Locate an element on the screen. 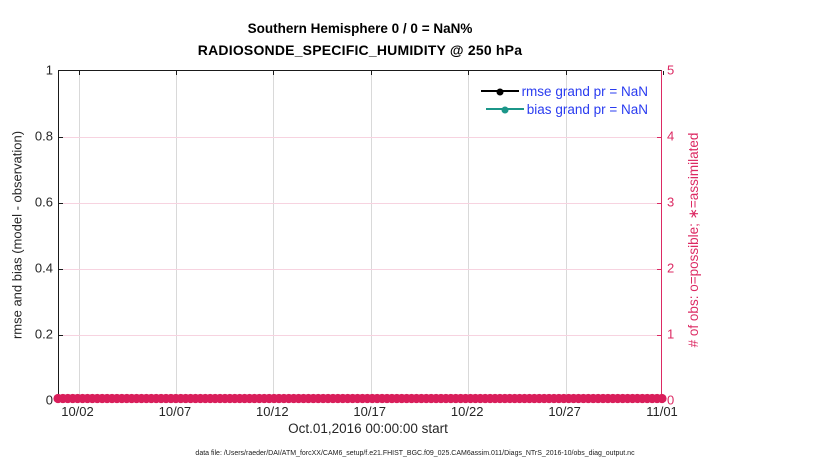 This screenshot has width=830, height=470. legend-item: bias grand pr = NaN is located at coordinates (566, 109).